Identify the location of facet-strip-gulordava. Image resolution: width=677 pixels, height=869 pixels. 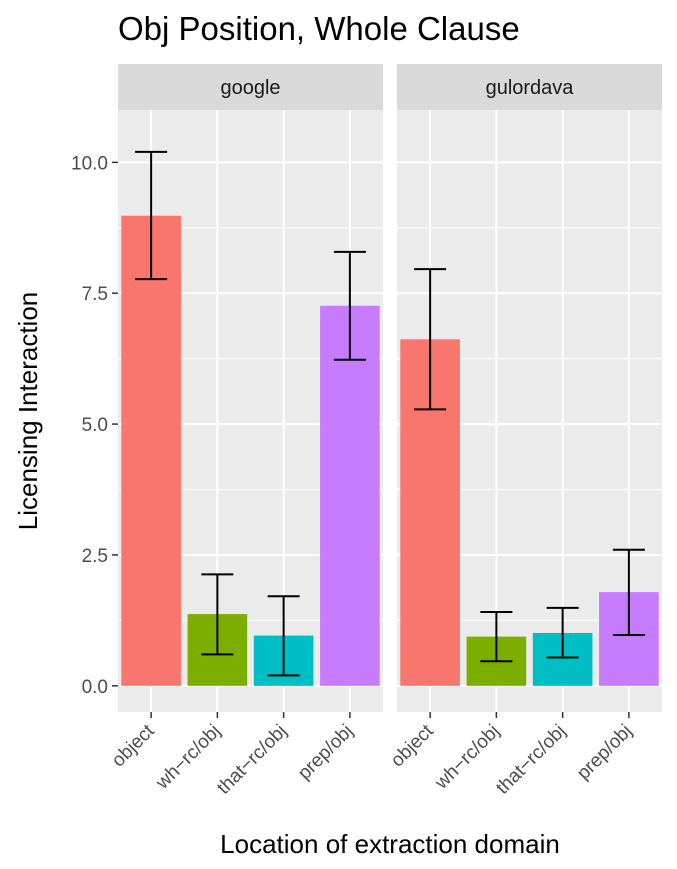
(529, 87).